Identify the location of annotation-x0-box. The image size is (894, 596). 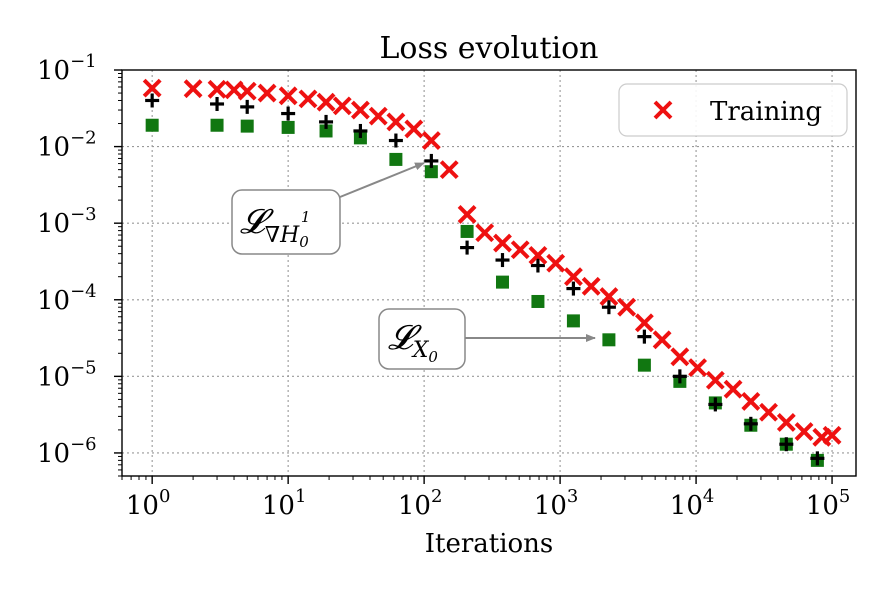
(422, 339).